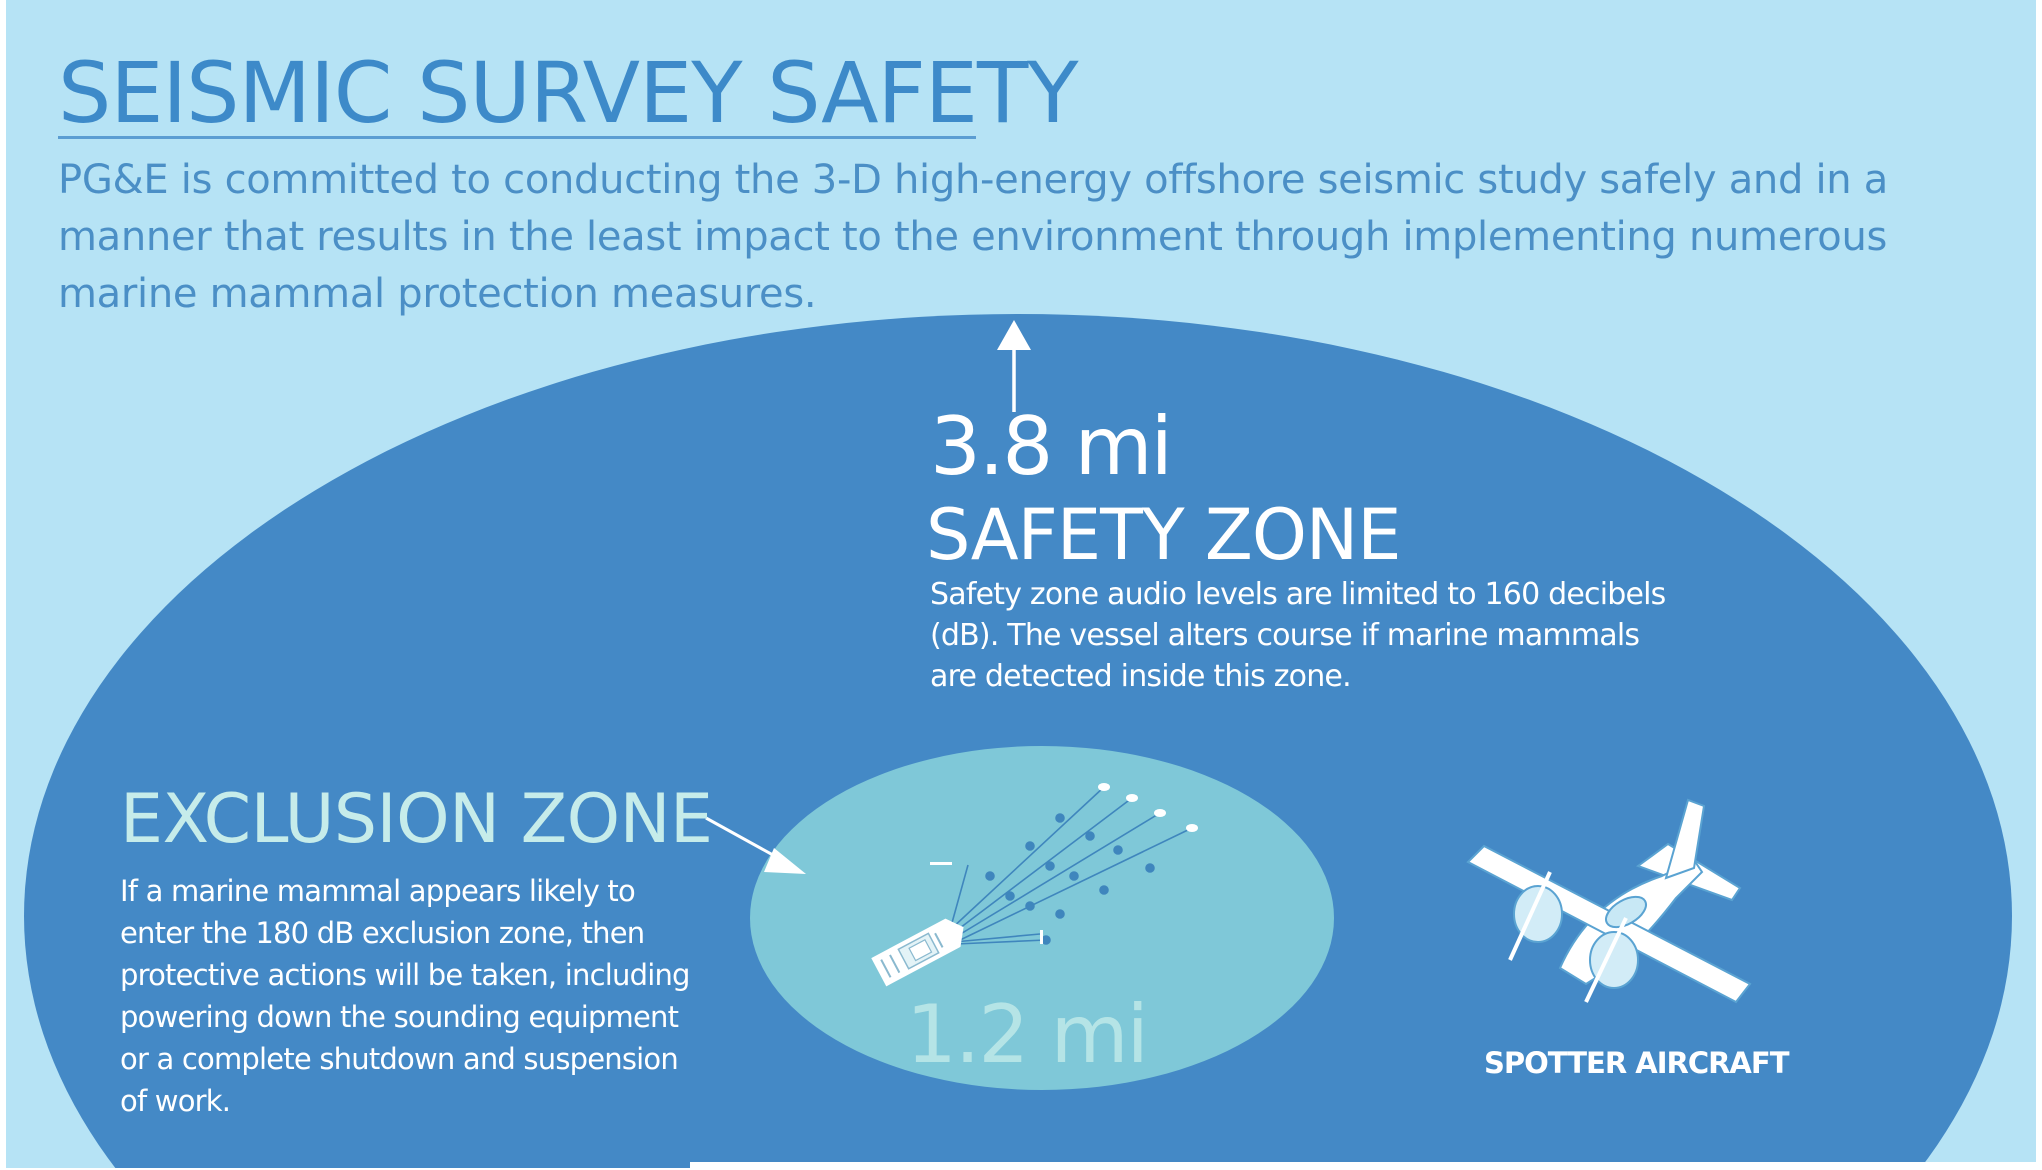 The height and width of the screenshot is (1170, 2042). Describe the element at coordinates (1051, 446) in the screenshot. I see `safety-zone-distance: 3.8 mi` at that location.